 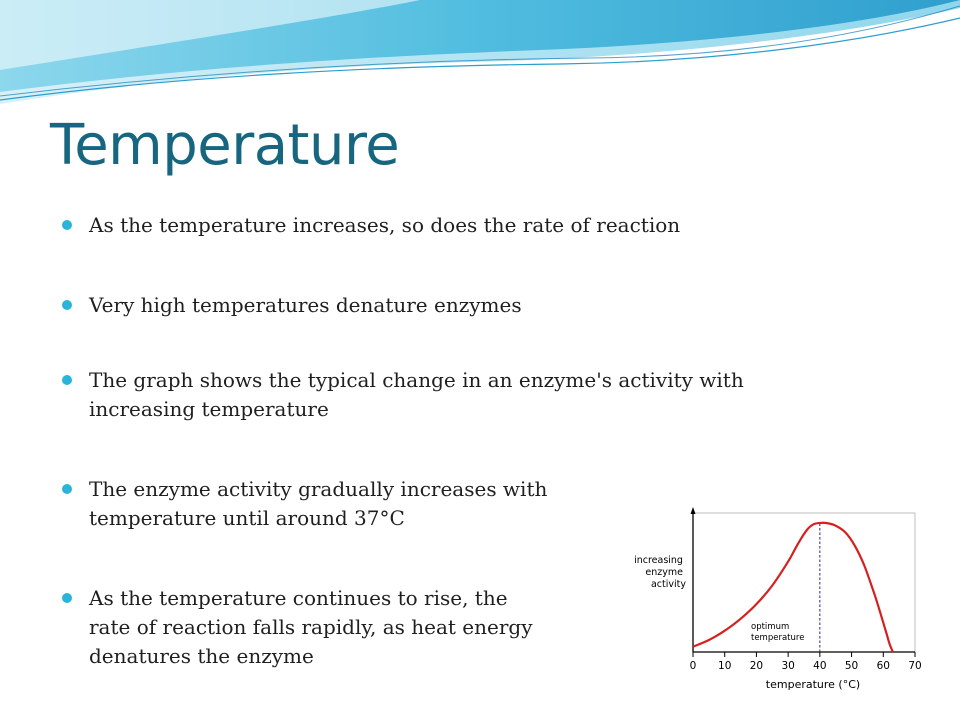 I want to click on x-tick-label: 60, so click(x=883, y=666).